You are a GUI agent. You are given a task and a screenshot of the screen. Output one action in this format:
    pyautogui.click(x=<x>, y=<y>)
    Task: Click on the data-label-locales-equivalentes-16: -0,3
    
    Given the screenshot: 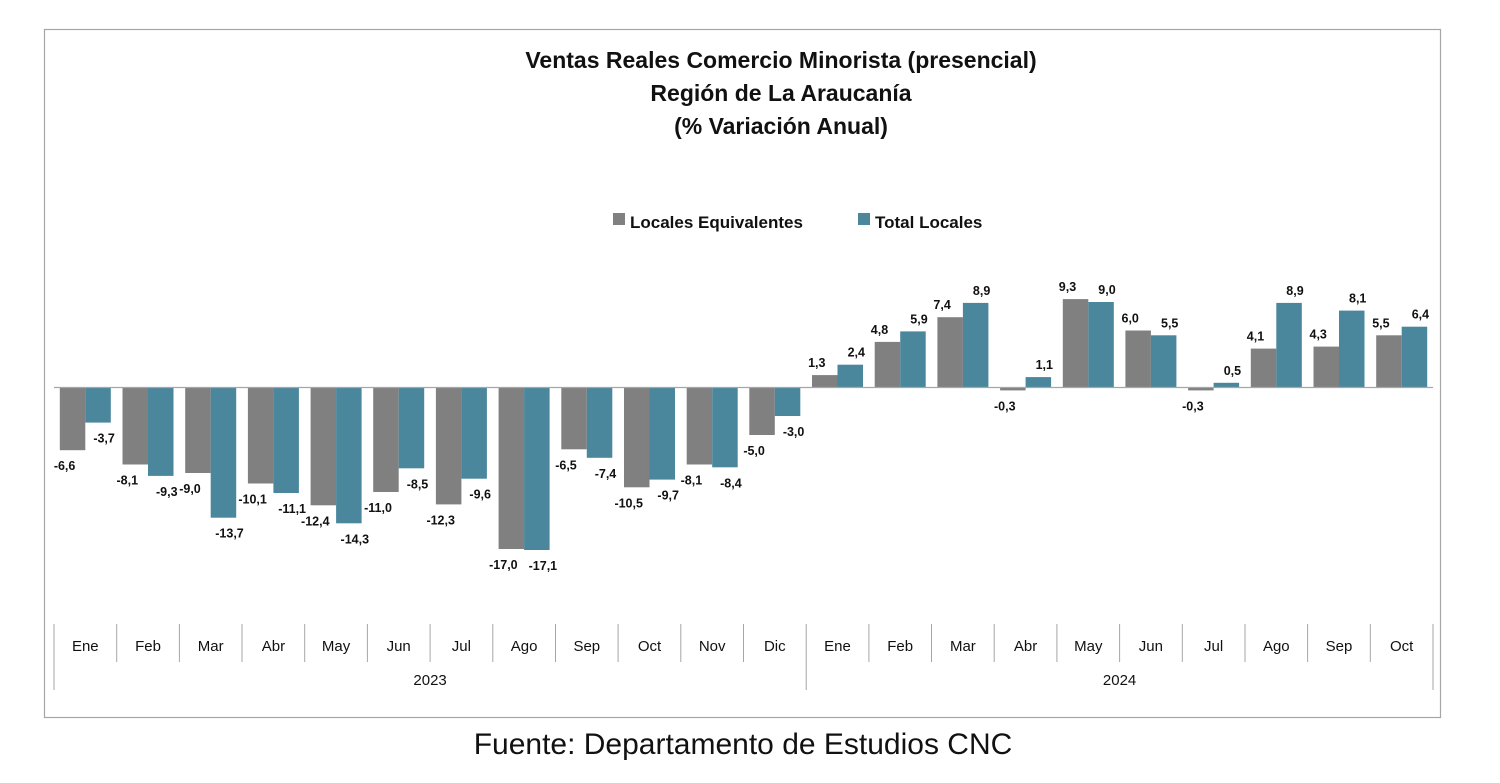 What is the action you would take?
    pyautogui.click(x=1005, y=406)
    